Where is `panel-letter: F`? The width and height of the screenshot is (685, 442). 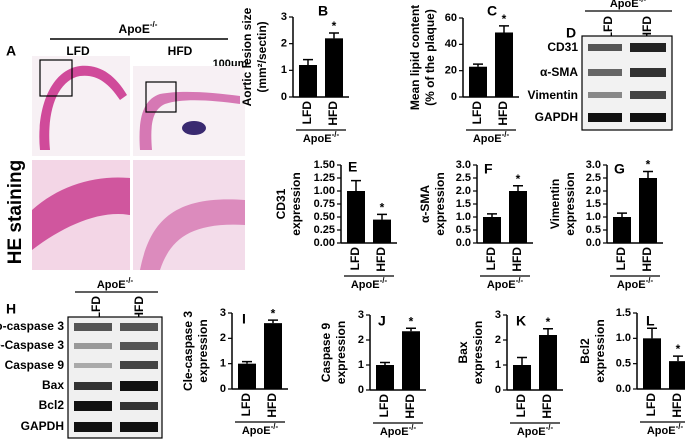 panel-letter: F is located at coordinates (488, 169).